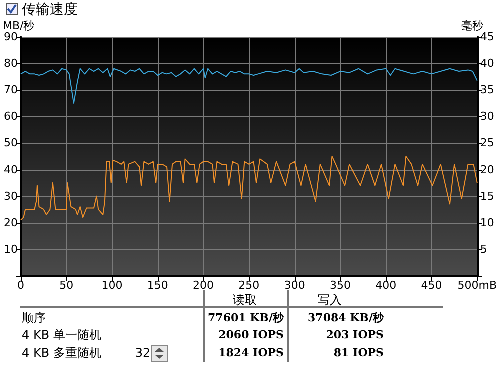 This screenshot has width=500, height=375. Describe the element at coordinates (487, 90) in the screenshot. I see `y2-tick-label: 35` at that location.